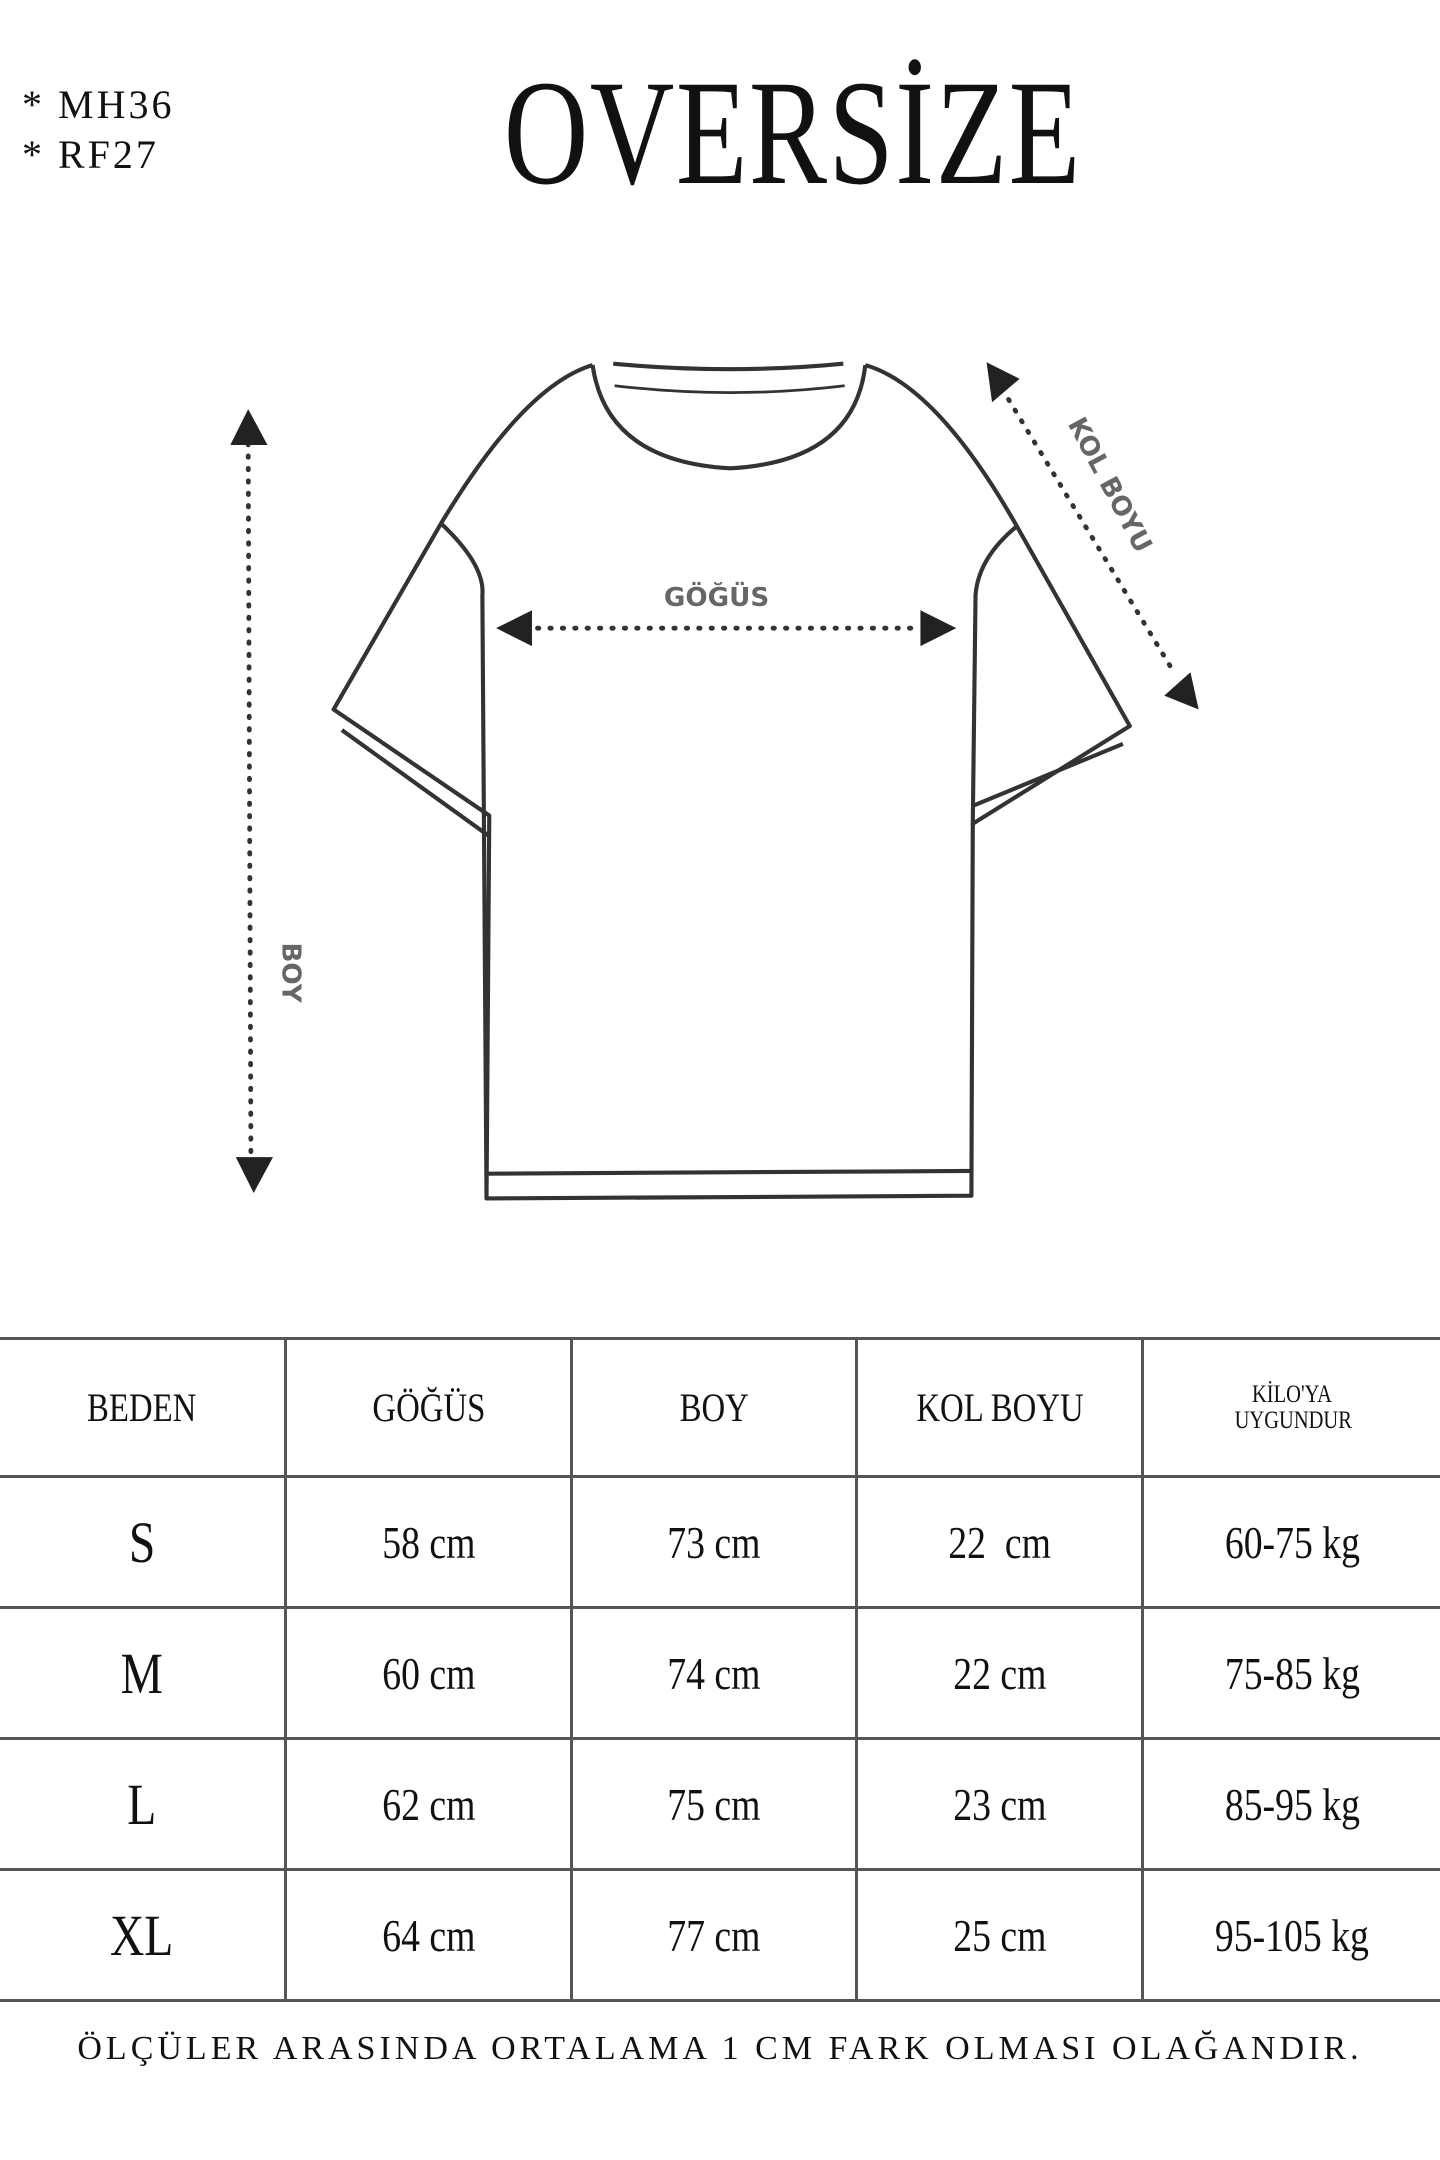  Describe the element at coordinates (90, 154) in the screenshot. I see `code-2: * RF27` at that location.